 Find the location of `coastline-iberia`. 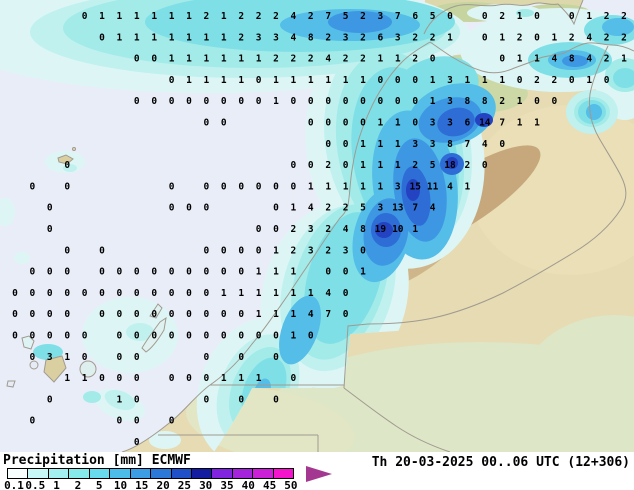

coastline-iberia is located at coordinates (503, 17).